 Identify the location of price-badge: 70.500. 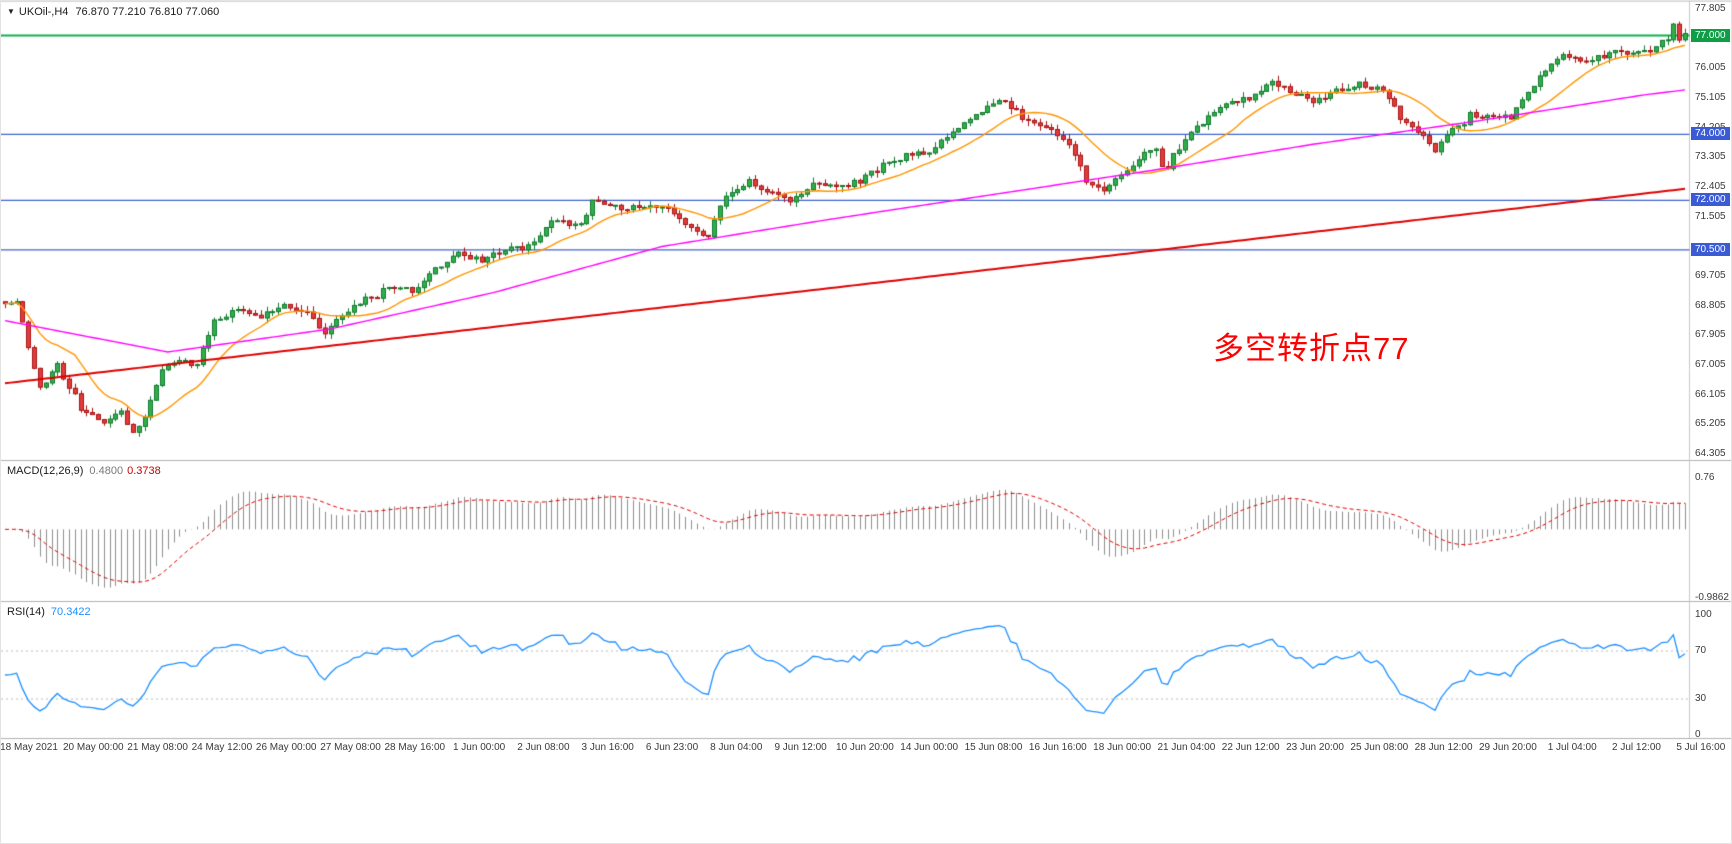
(1710, 249).